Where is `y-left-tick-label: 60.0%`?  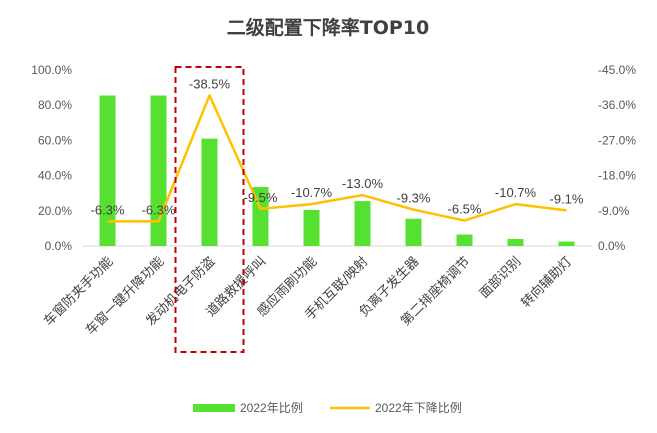
y-left-tick-label: 60.0% is located at coordinates (55, 140).